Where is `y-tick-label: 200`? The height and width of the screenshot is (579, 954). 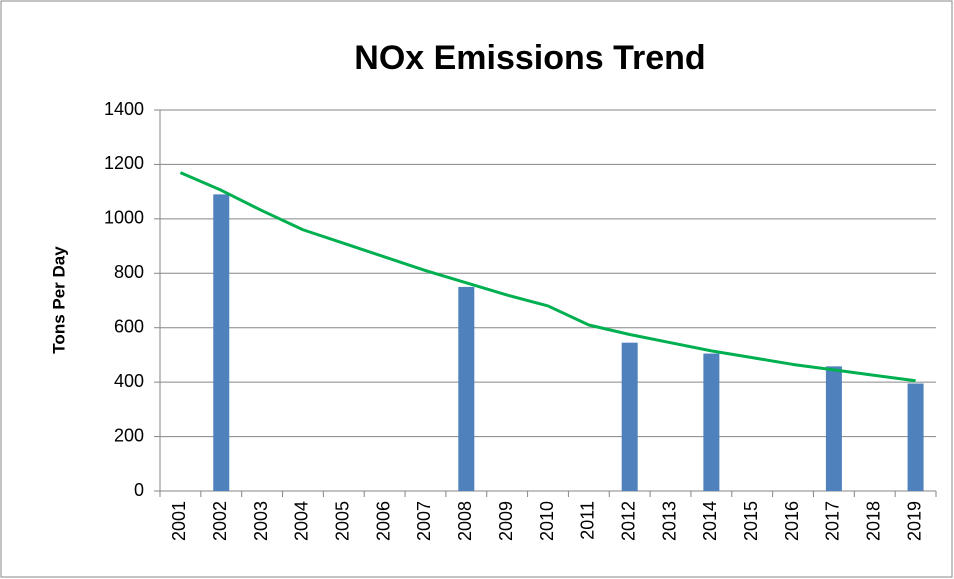 y-tick-label: 200 is located at coordinates (129, 435).